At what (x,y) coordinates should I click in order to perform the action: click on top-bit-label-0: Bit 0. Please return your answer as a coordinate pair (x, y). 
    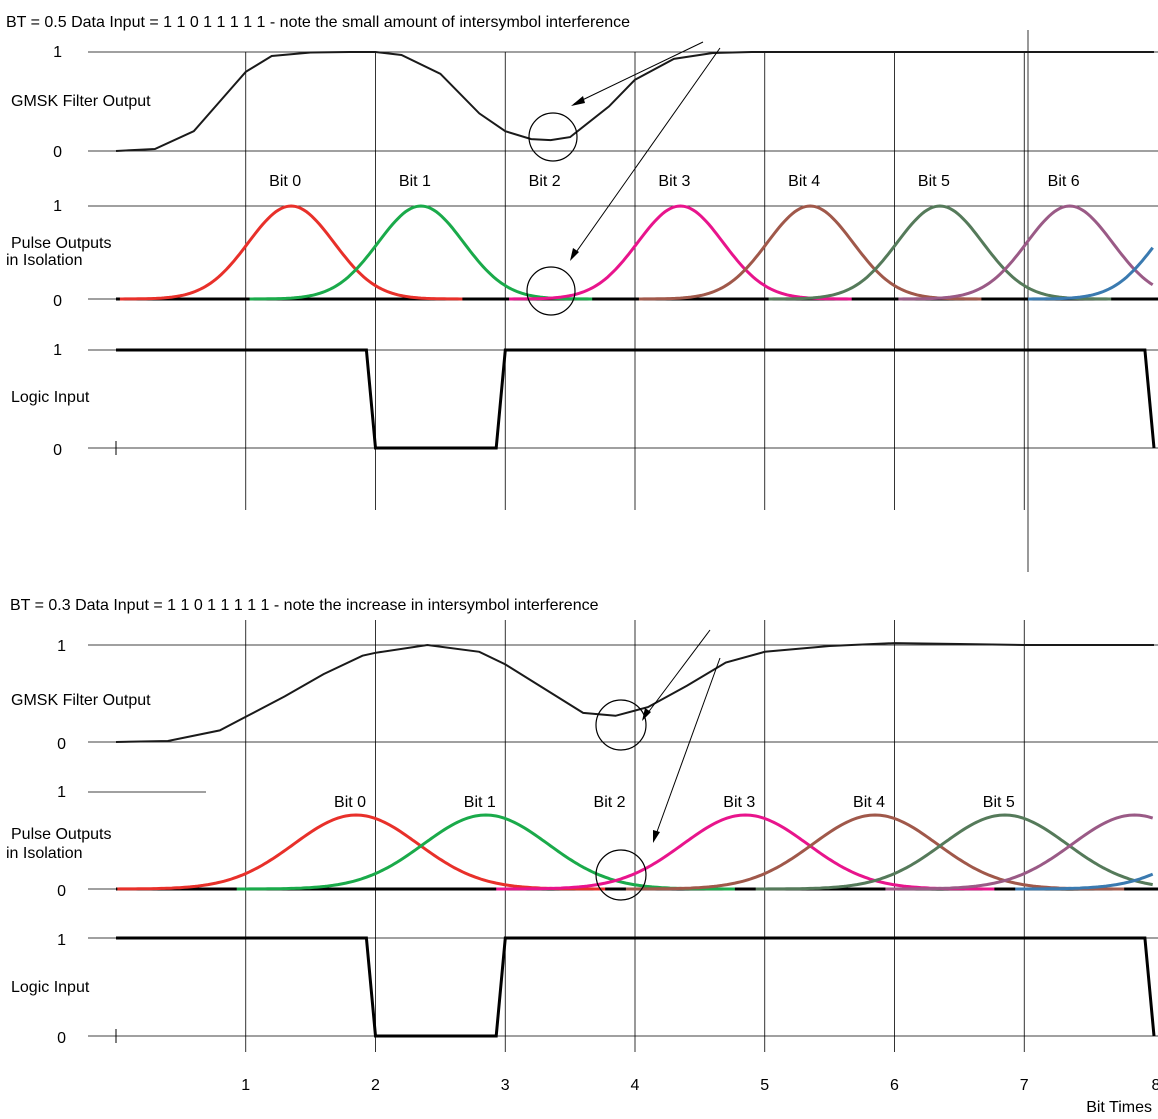
    Looking at the image, I should click on (285, 181).